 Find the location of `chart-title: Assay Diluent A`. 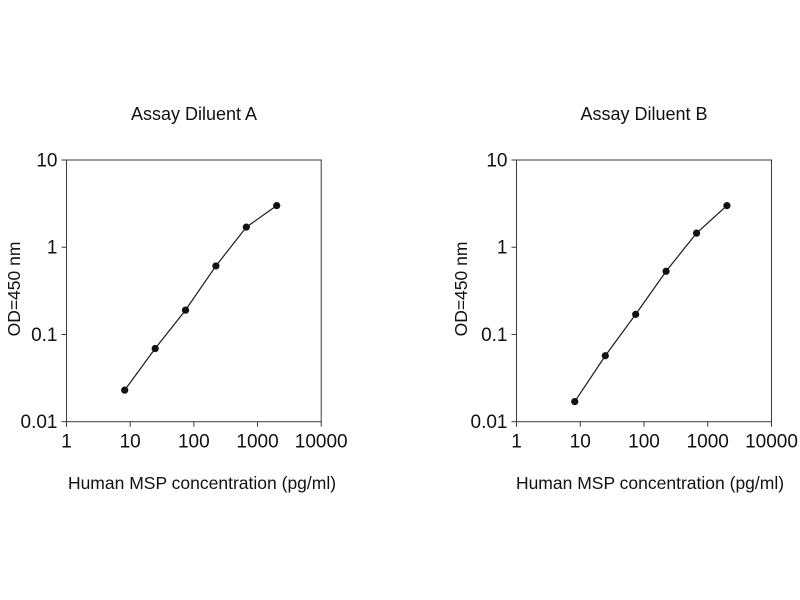

chart-title: Assay Diluent A is located at coordinates (194, 114).